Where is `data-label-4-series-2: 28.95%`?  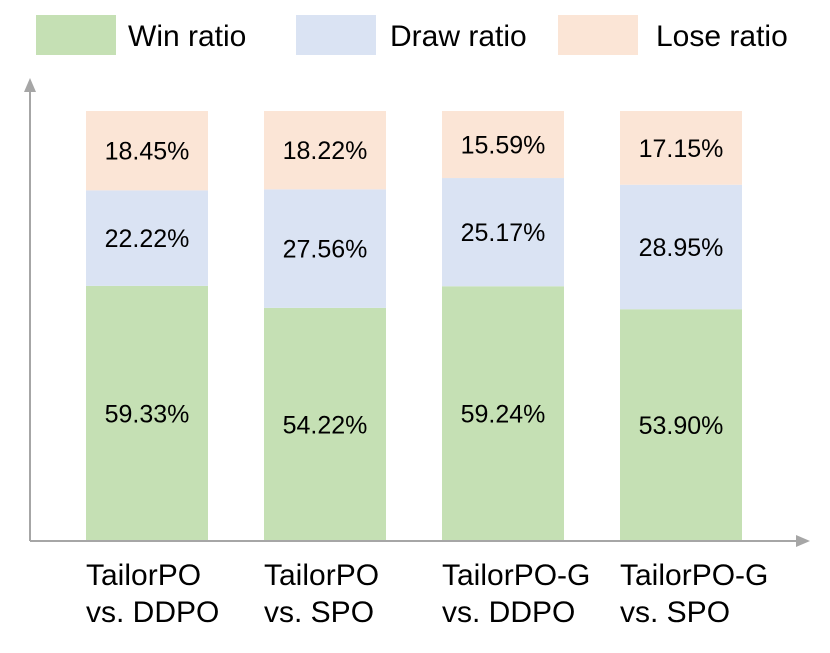
data-label-4-series-2: 28.95% is located at coordinates (681, 248).